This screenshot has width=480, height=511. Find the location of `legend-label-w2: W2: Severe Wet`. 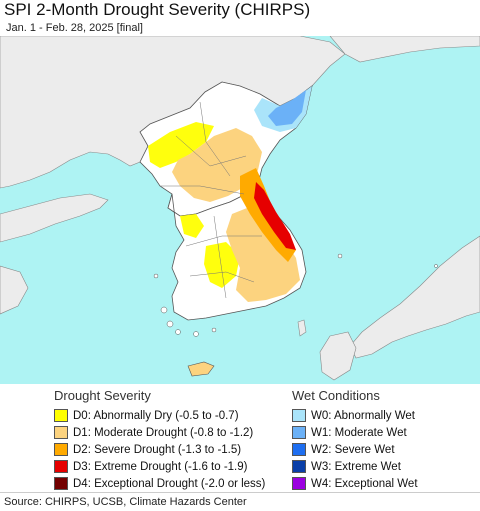

legend-label-w2: W2: Severe Wet is located at coordinates (353, 449).